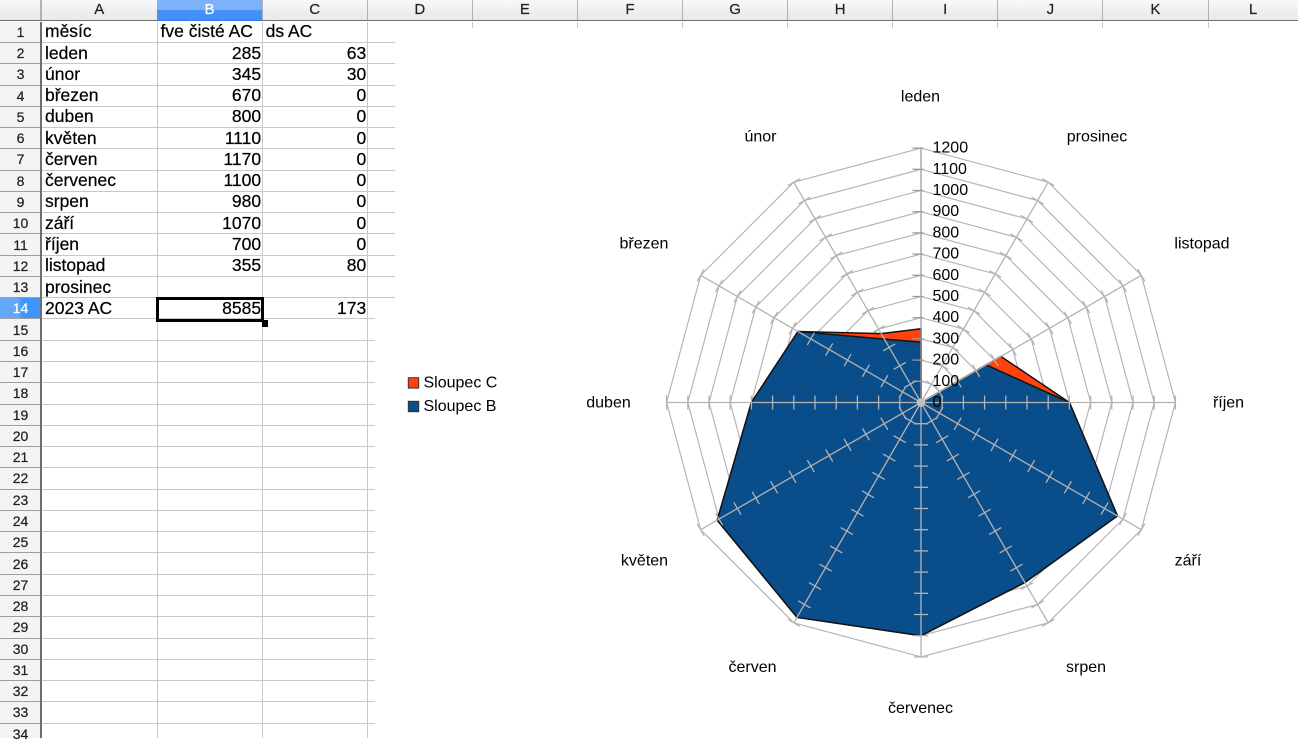 This screenshot has width=1298, height=744. Describe the element at coordinates (1201, 243) in the screenshot. I see `svg-text: listopad` at that location.